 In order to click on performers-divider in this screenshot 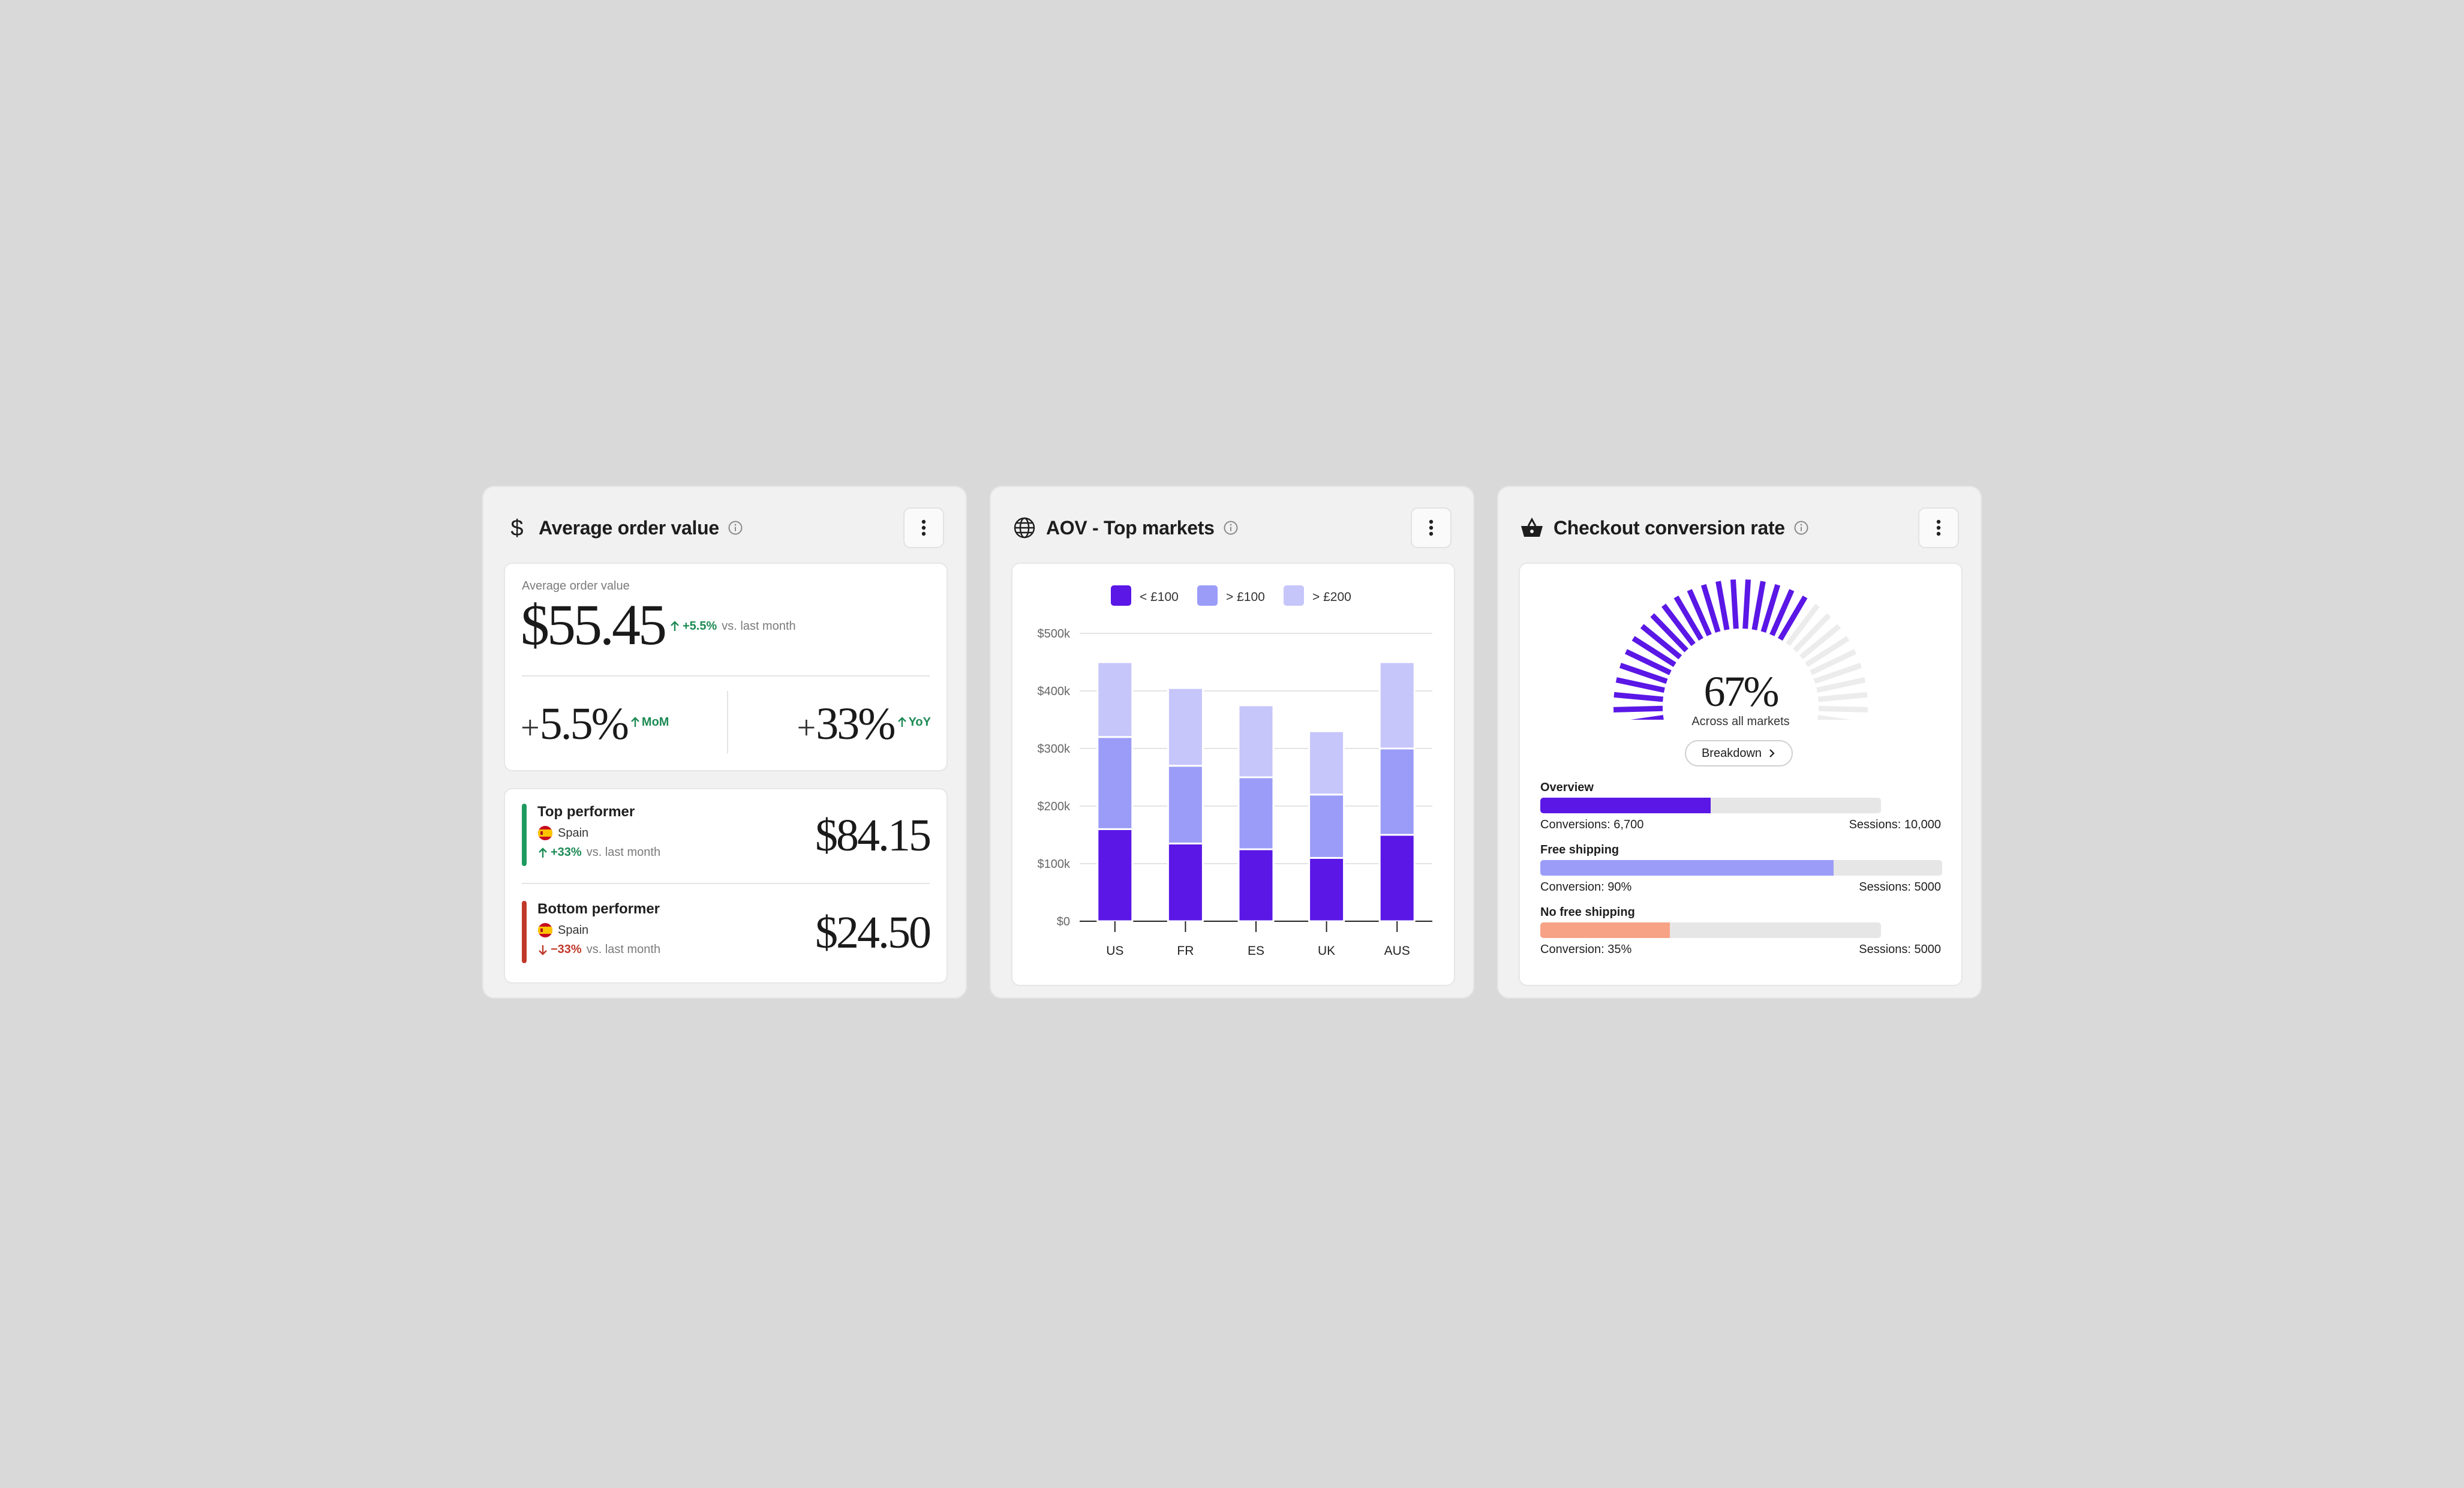, I will do `click(726, 883)`.